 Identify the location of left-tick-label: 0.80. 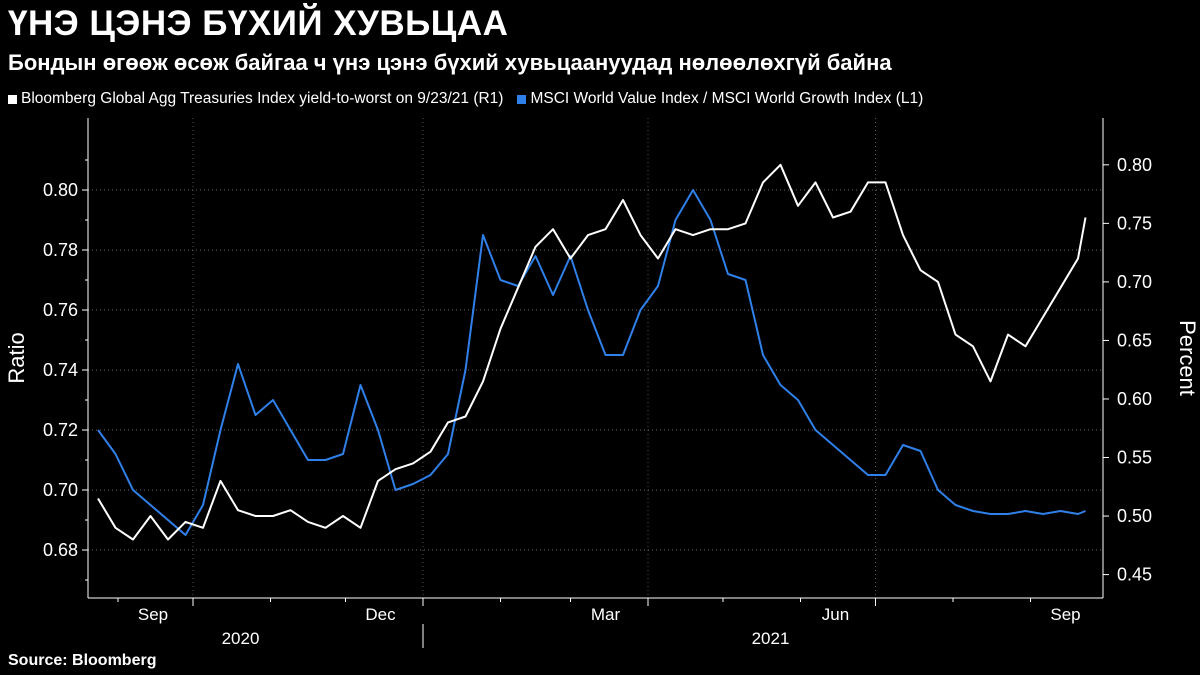
(60, 190).